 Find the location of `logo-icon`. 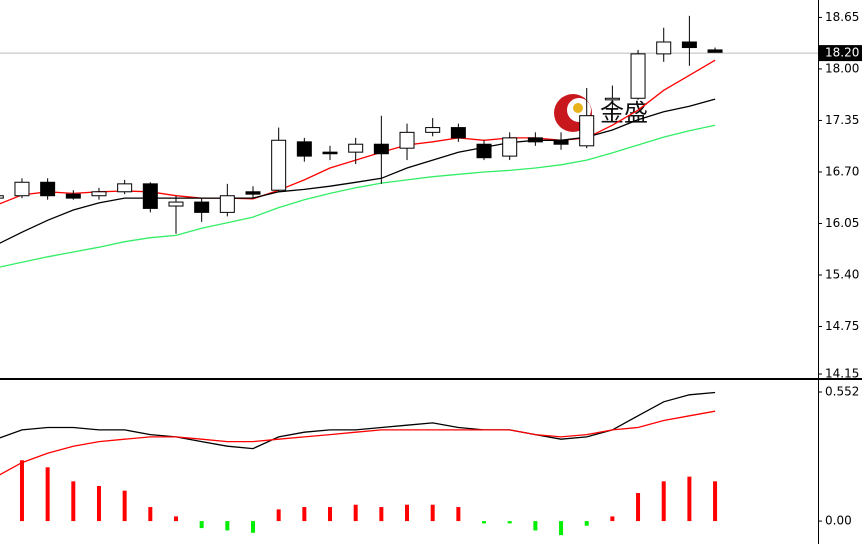

logo-icon is located at coordinates (578, 108).